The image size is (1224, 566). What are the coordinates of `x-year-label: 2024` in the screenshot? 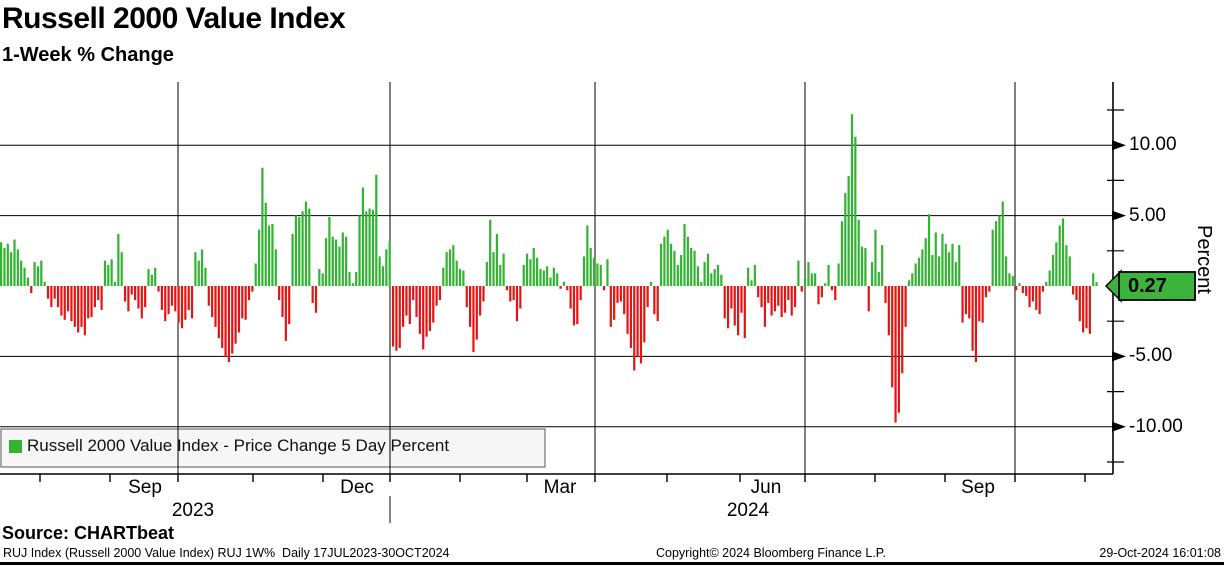 It's located at (748, 510).